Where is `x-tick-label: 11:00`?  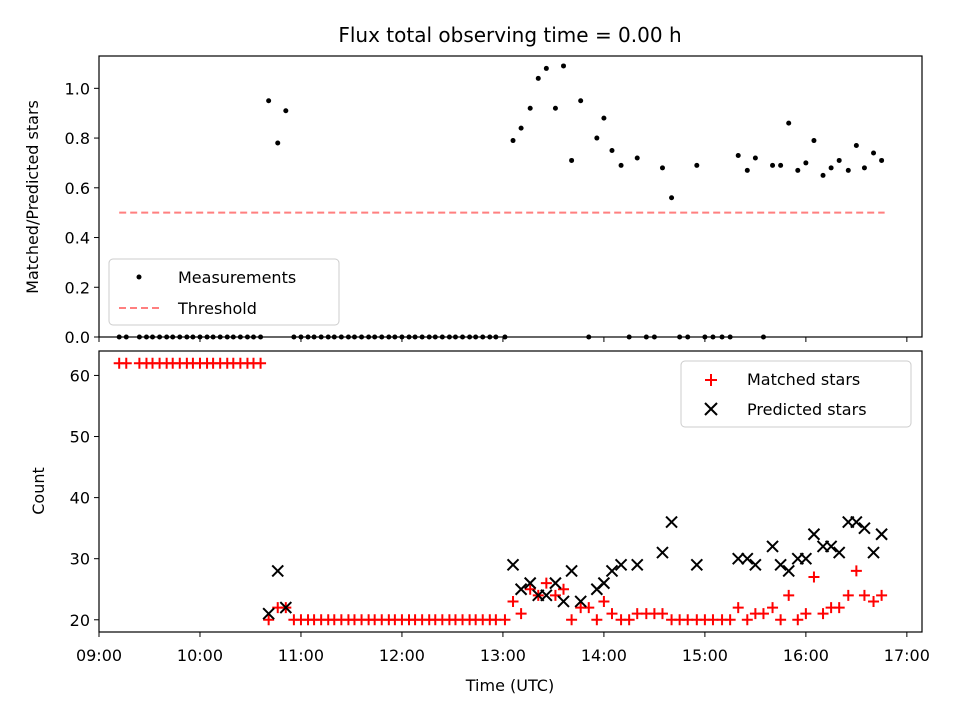
x-tick-label: 11:00 is located at coordinates (301, 655).